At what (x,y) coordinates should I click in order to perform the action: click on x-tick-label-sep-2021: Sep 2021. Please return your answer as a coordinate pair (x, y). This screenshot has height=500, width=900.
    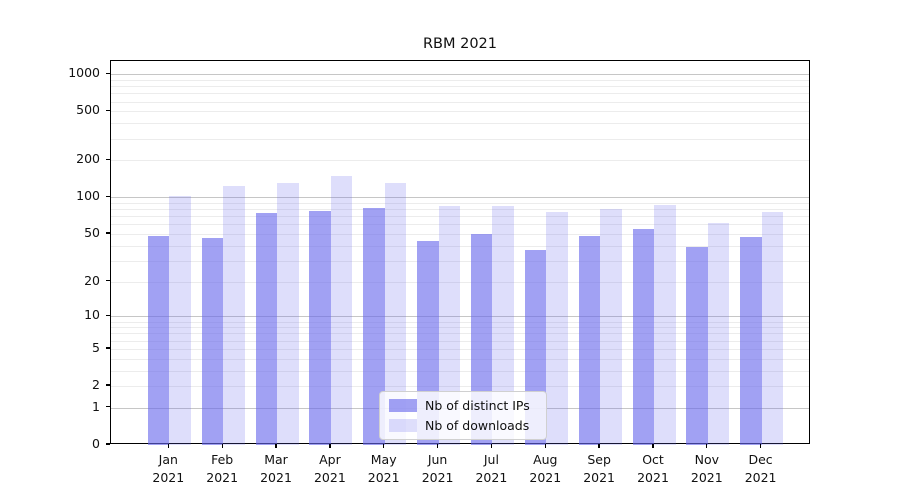
    Looking at the image, I should click on (599, 468).